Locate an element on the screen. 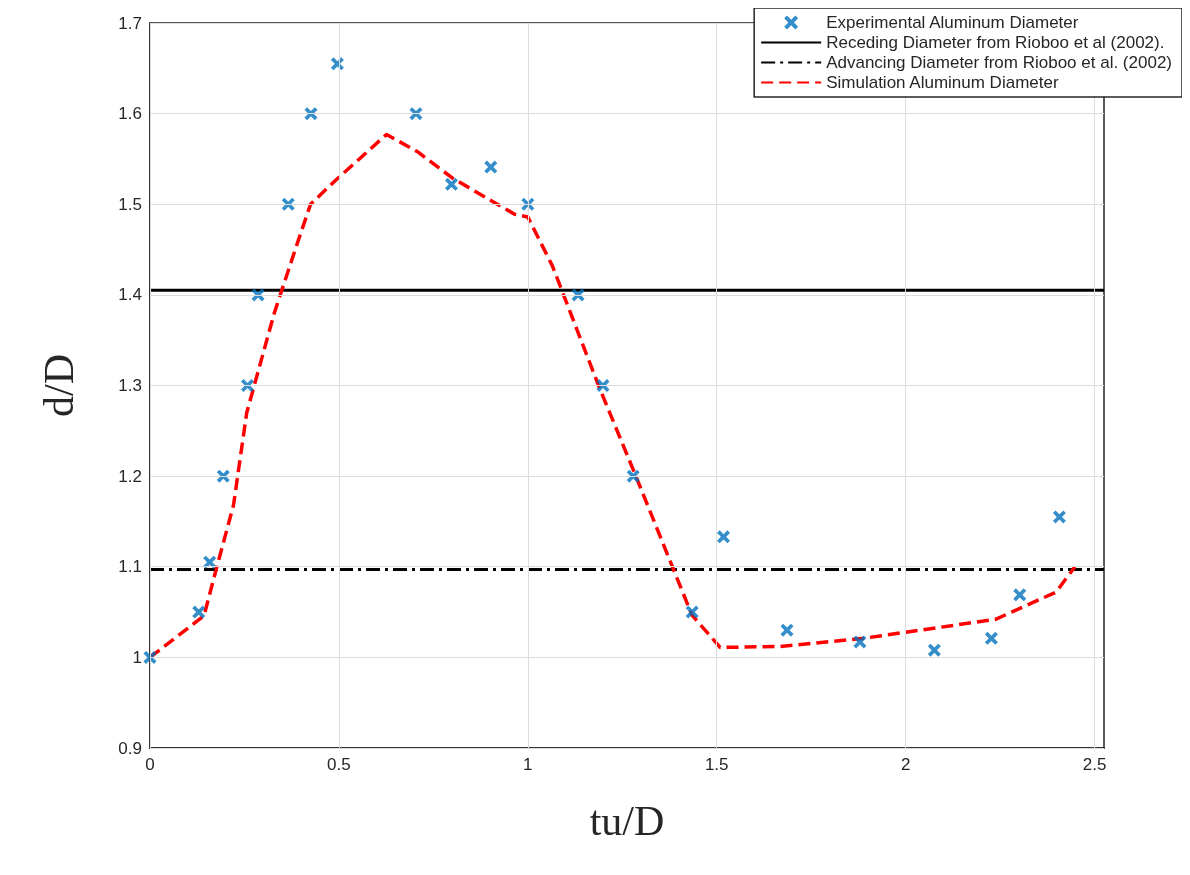 The width and height of the screenshot is (1190, 875). y-tick-label: 0.9 is located at coordinates (130, 748).